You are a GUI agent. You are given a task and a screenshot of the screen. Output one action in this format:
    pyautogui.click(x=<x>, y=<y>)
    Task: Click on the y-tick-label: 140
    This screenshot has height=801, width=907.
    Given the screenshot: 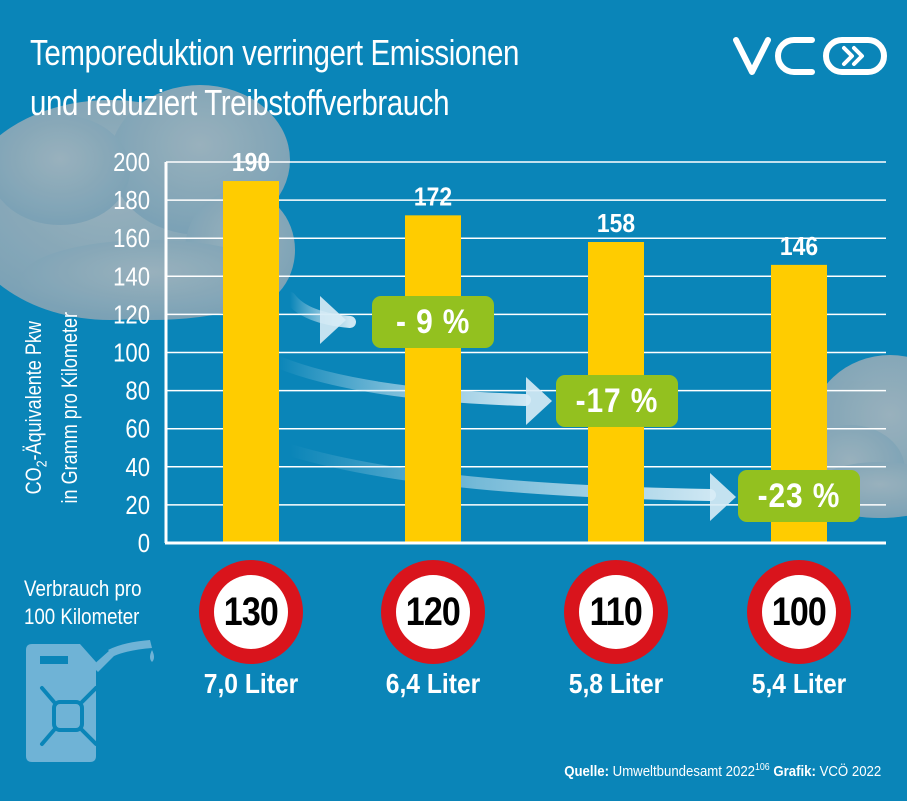 What is the action you would take?
    pyautogui.click(x=131, y=277)
    